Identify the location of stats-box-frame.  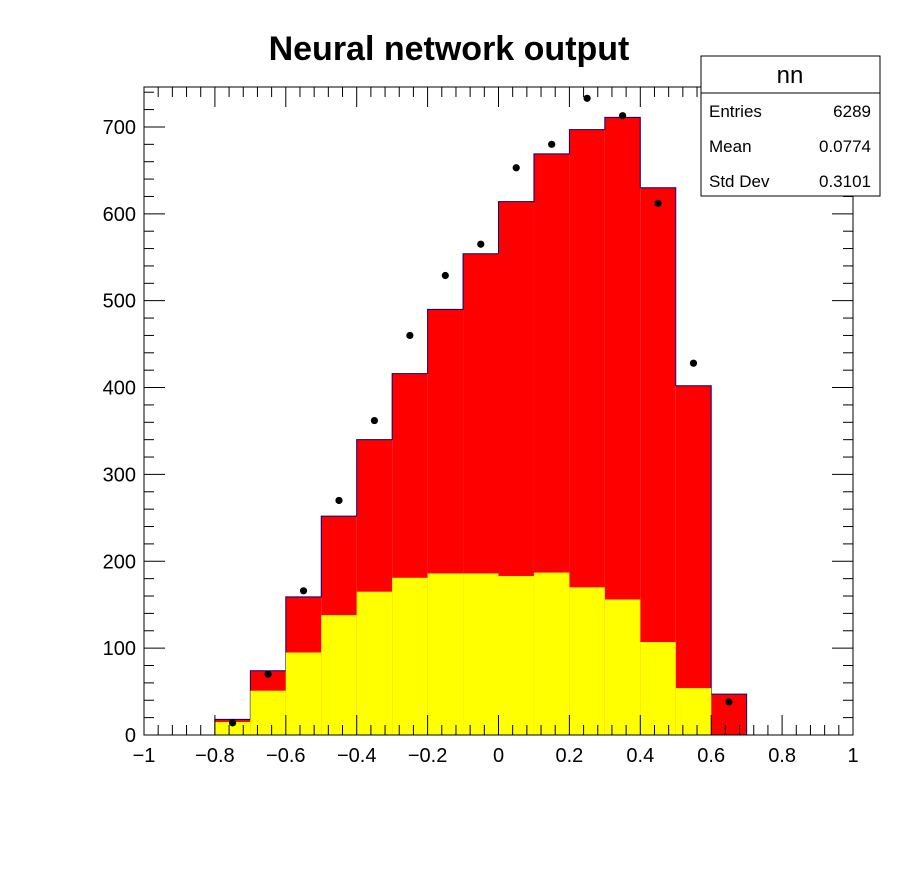
(790, 126).